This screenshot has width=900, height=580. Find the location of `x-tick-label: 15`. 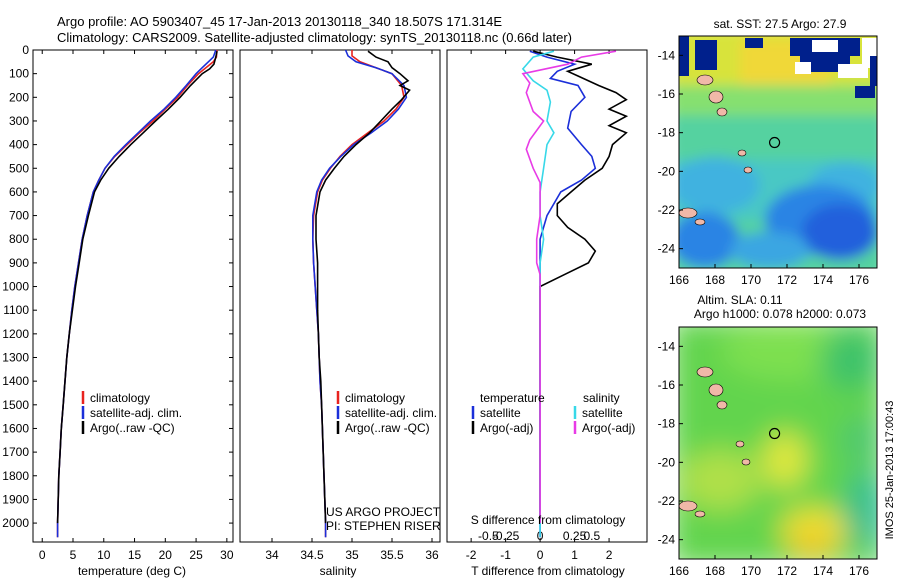

x-tick-label: 15 is located at coordinates (135, 555).